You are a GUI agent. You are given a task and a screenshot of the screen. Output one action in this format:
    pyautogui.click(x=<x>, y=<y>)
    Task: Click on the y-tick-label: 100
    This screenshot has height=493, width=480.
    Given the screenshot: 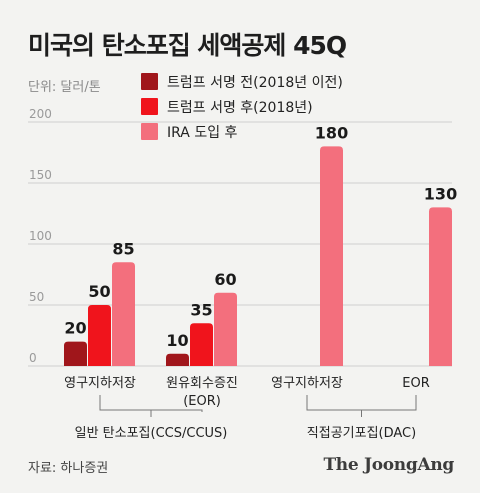 What is the action you would take?
    pyautogui.click(x=40, y=236)
    